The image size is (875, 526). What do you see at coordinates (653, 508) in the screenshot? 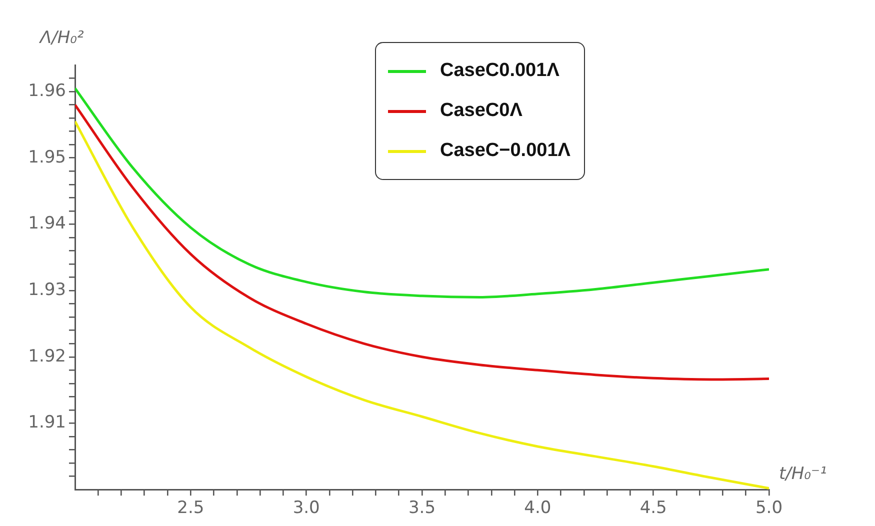
I see `x-tick-label: 4.5` at bounding box center [653, 508].